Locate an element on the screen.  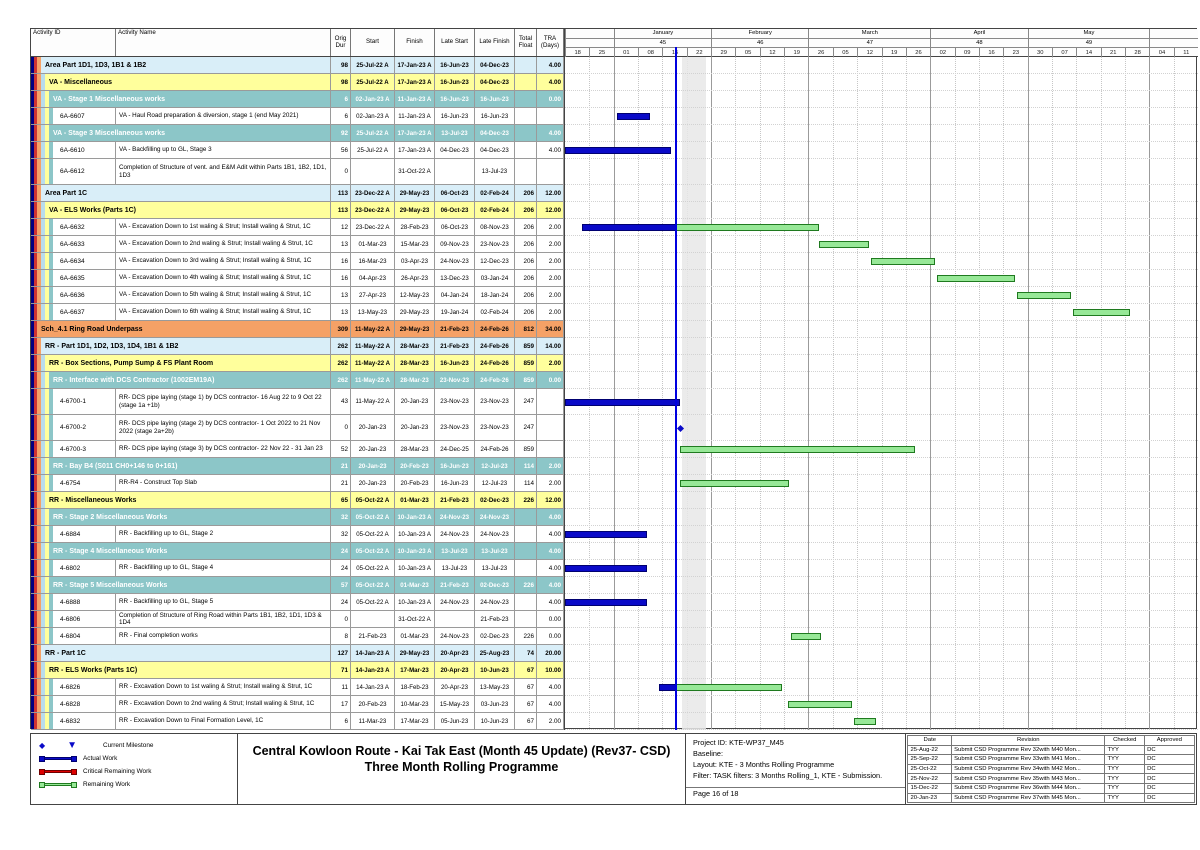
legend-label: Current Milestone is located at coordinates (128, 745).